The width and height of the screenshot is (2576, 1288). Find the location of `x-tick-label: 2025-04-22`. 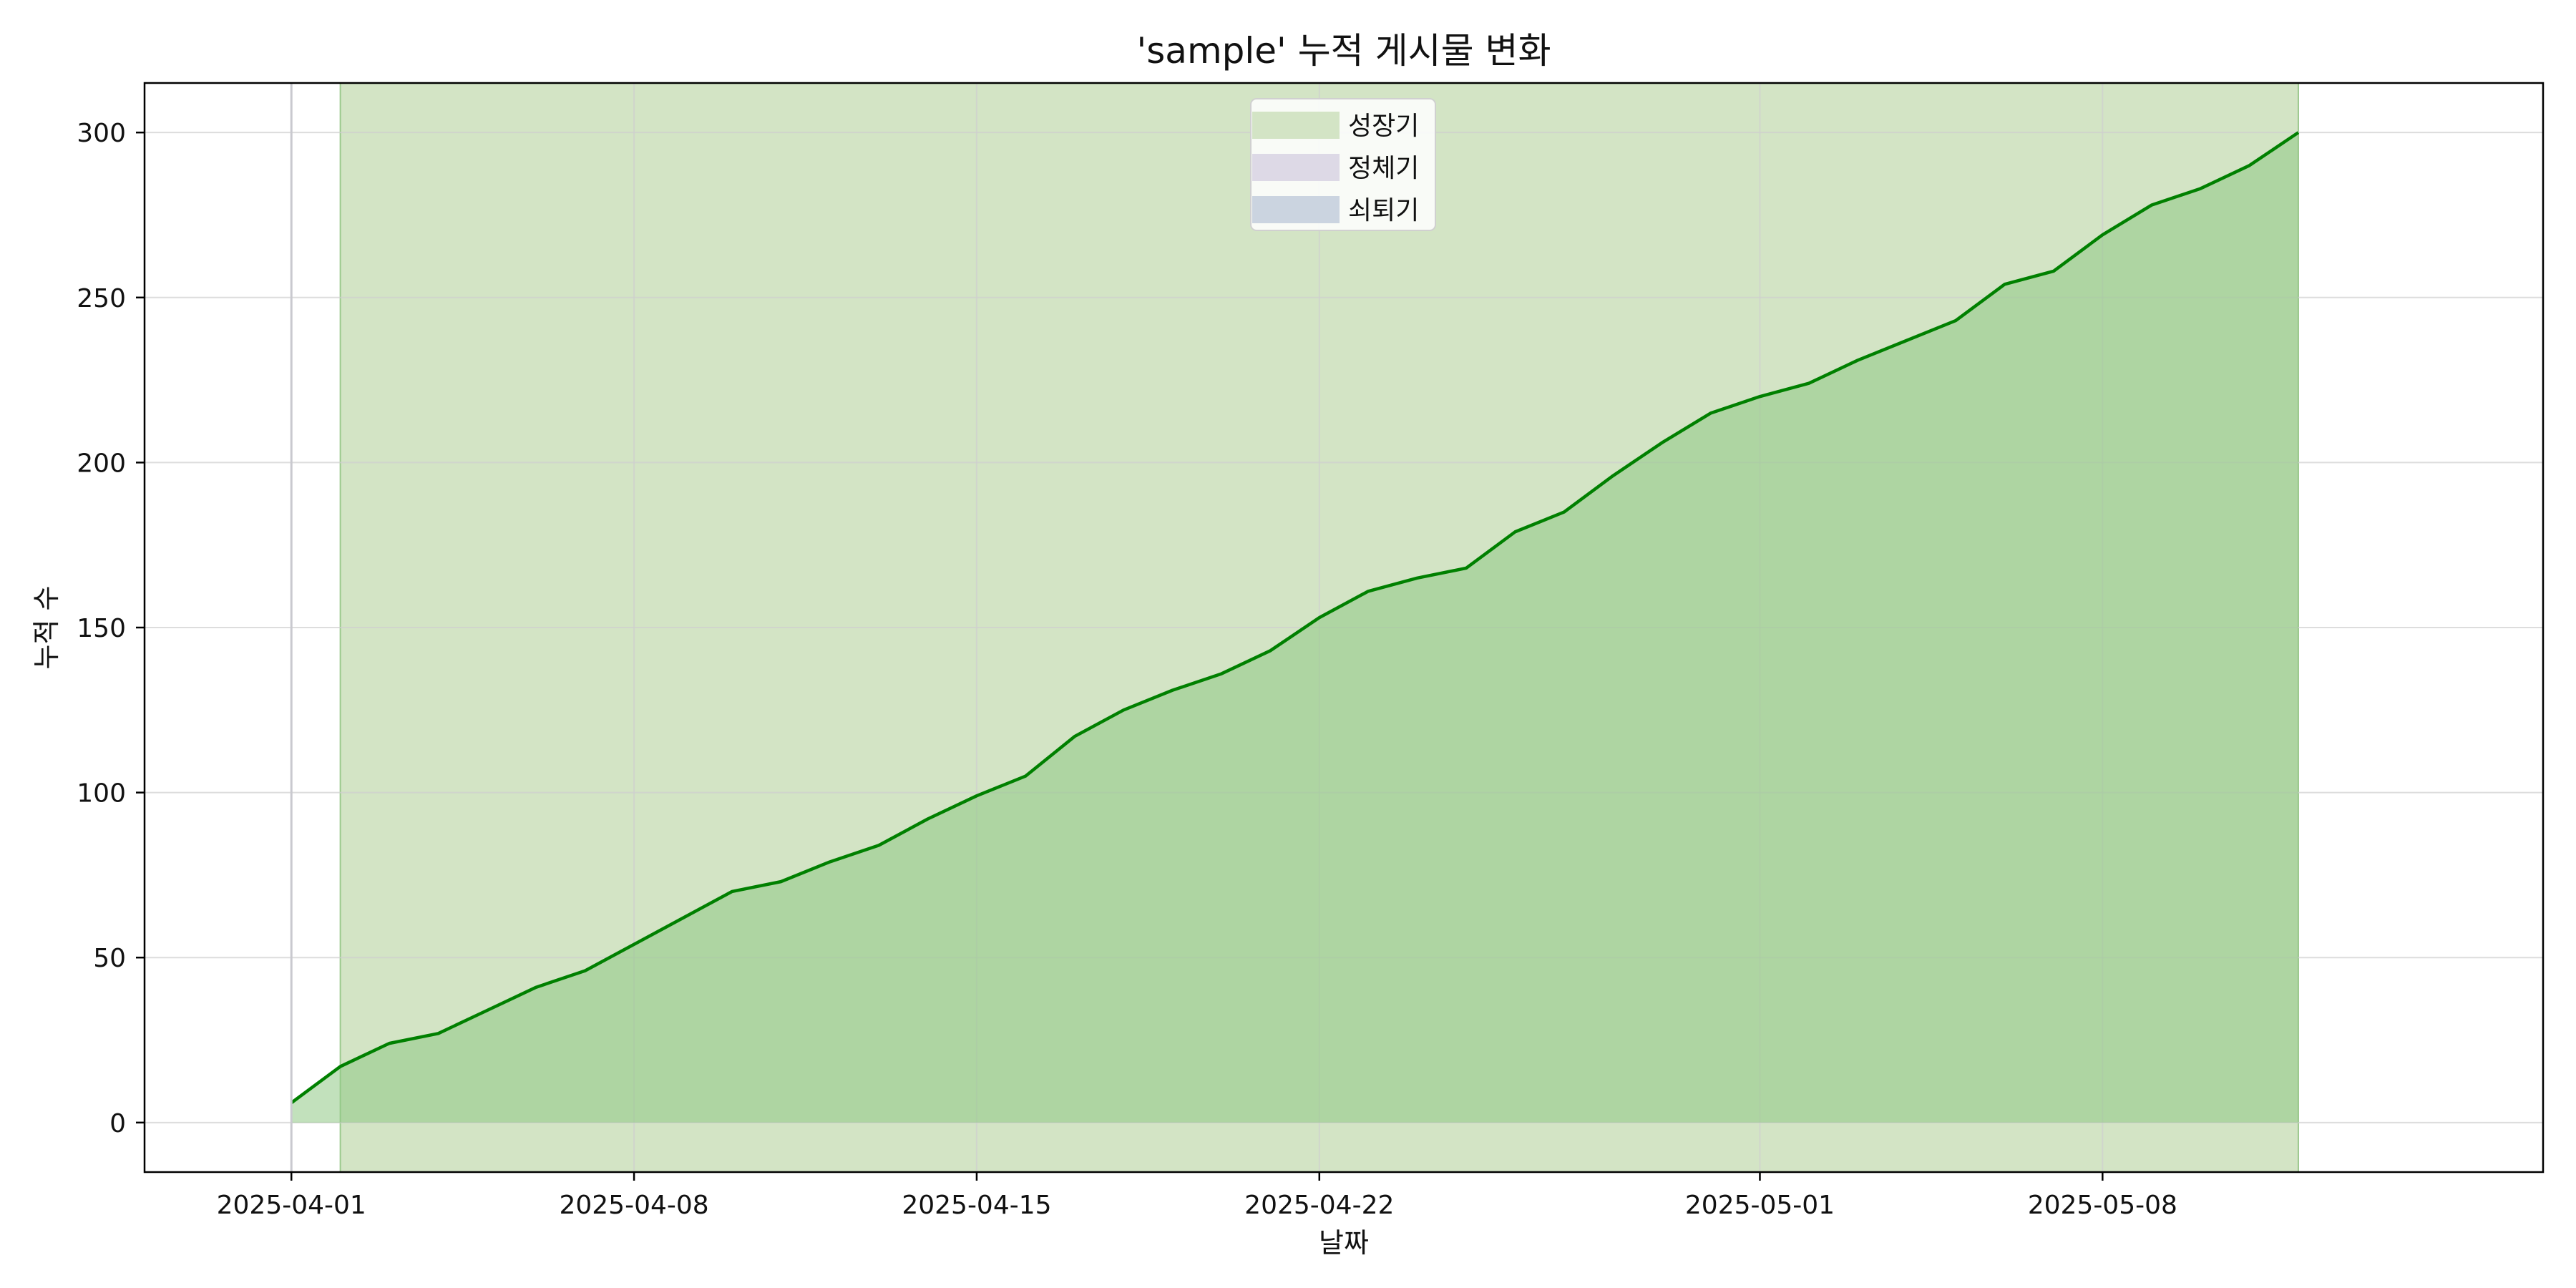

x-tick-label: 2025-04-22 is located at coordinates (1319, 1205).